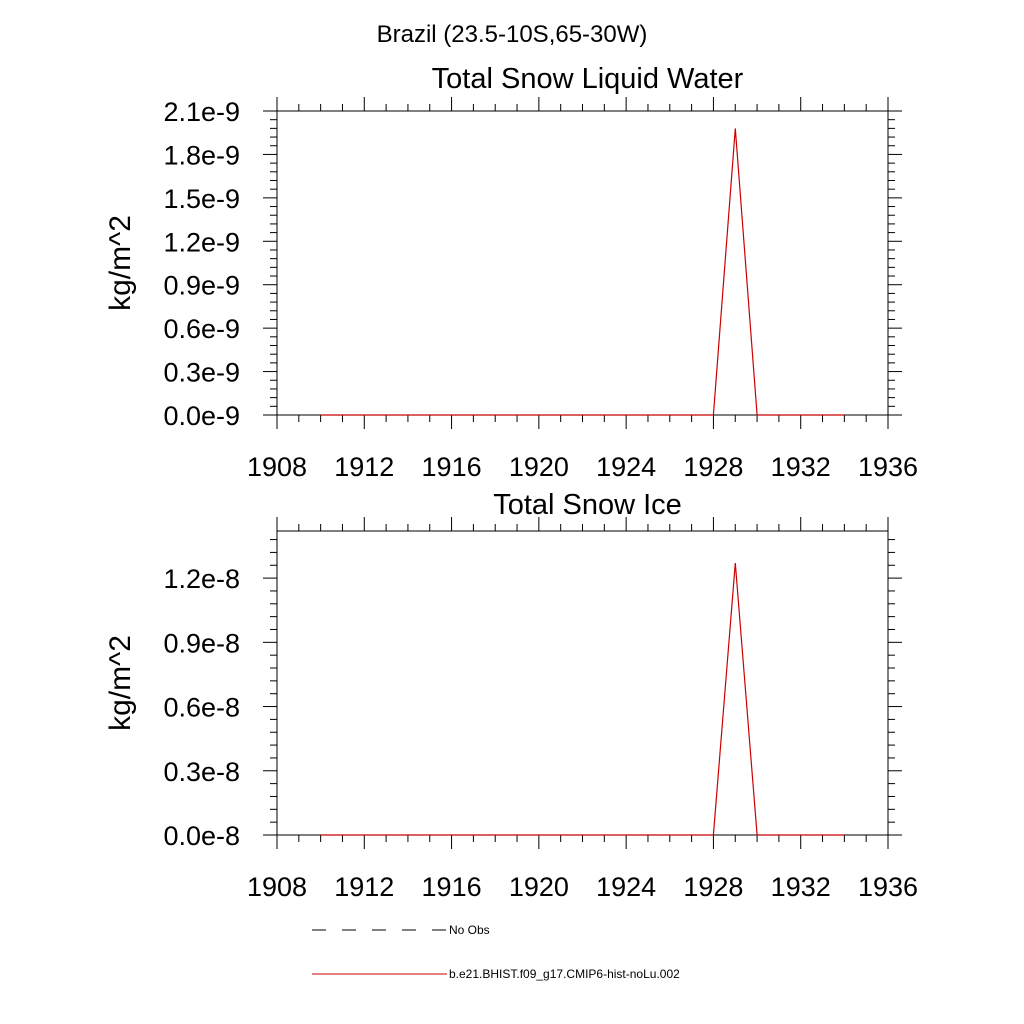 This screenshot has width=1024, height=1024. What do you see at coordinates (469, 930) in the screenshot?
I see `legend-label-1: No Obs` at bounding box center [469, 930].